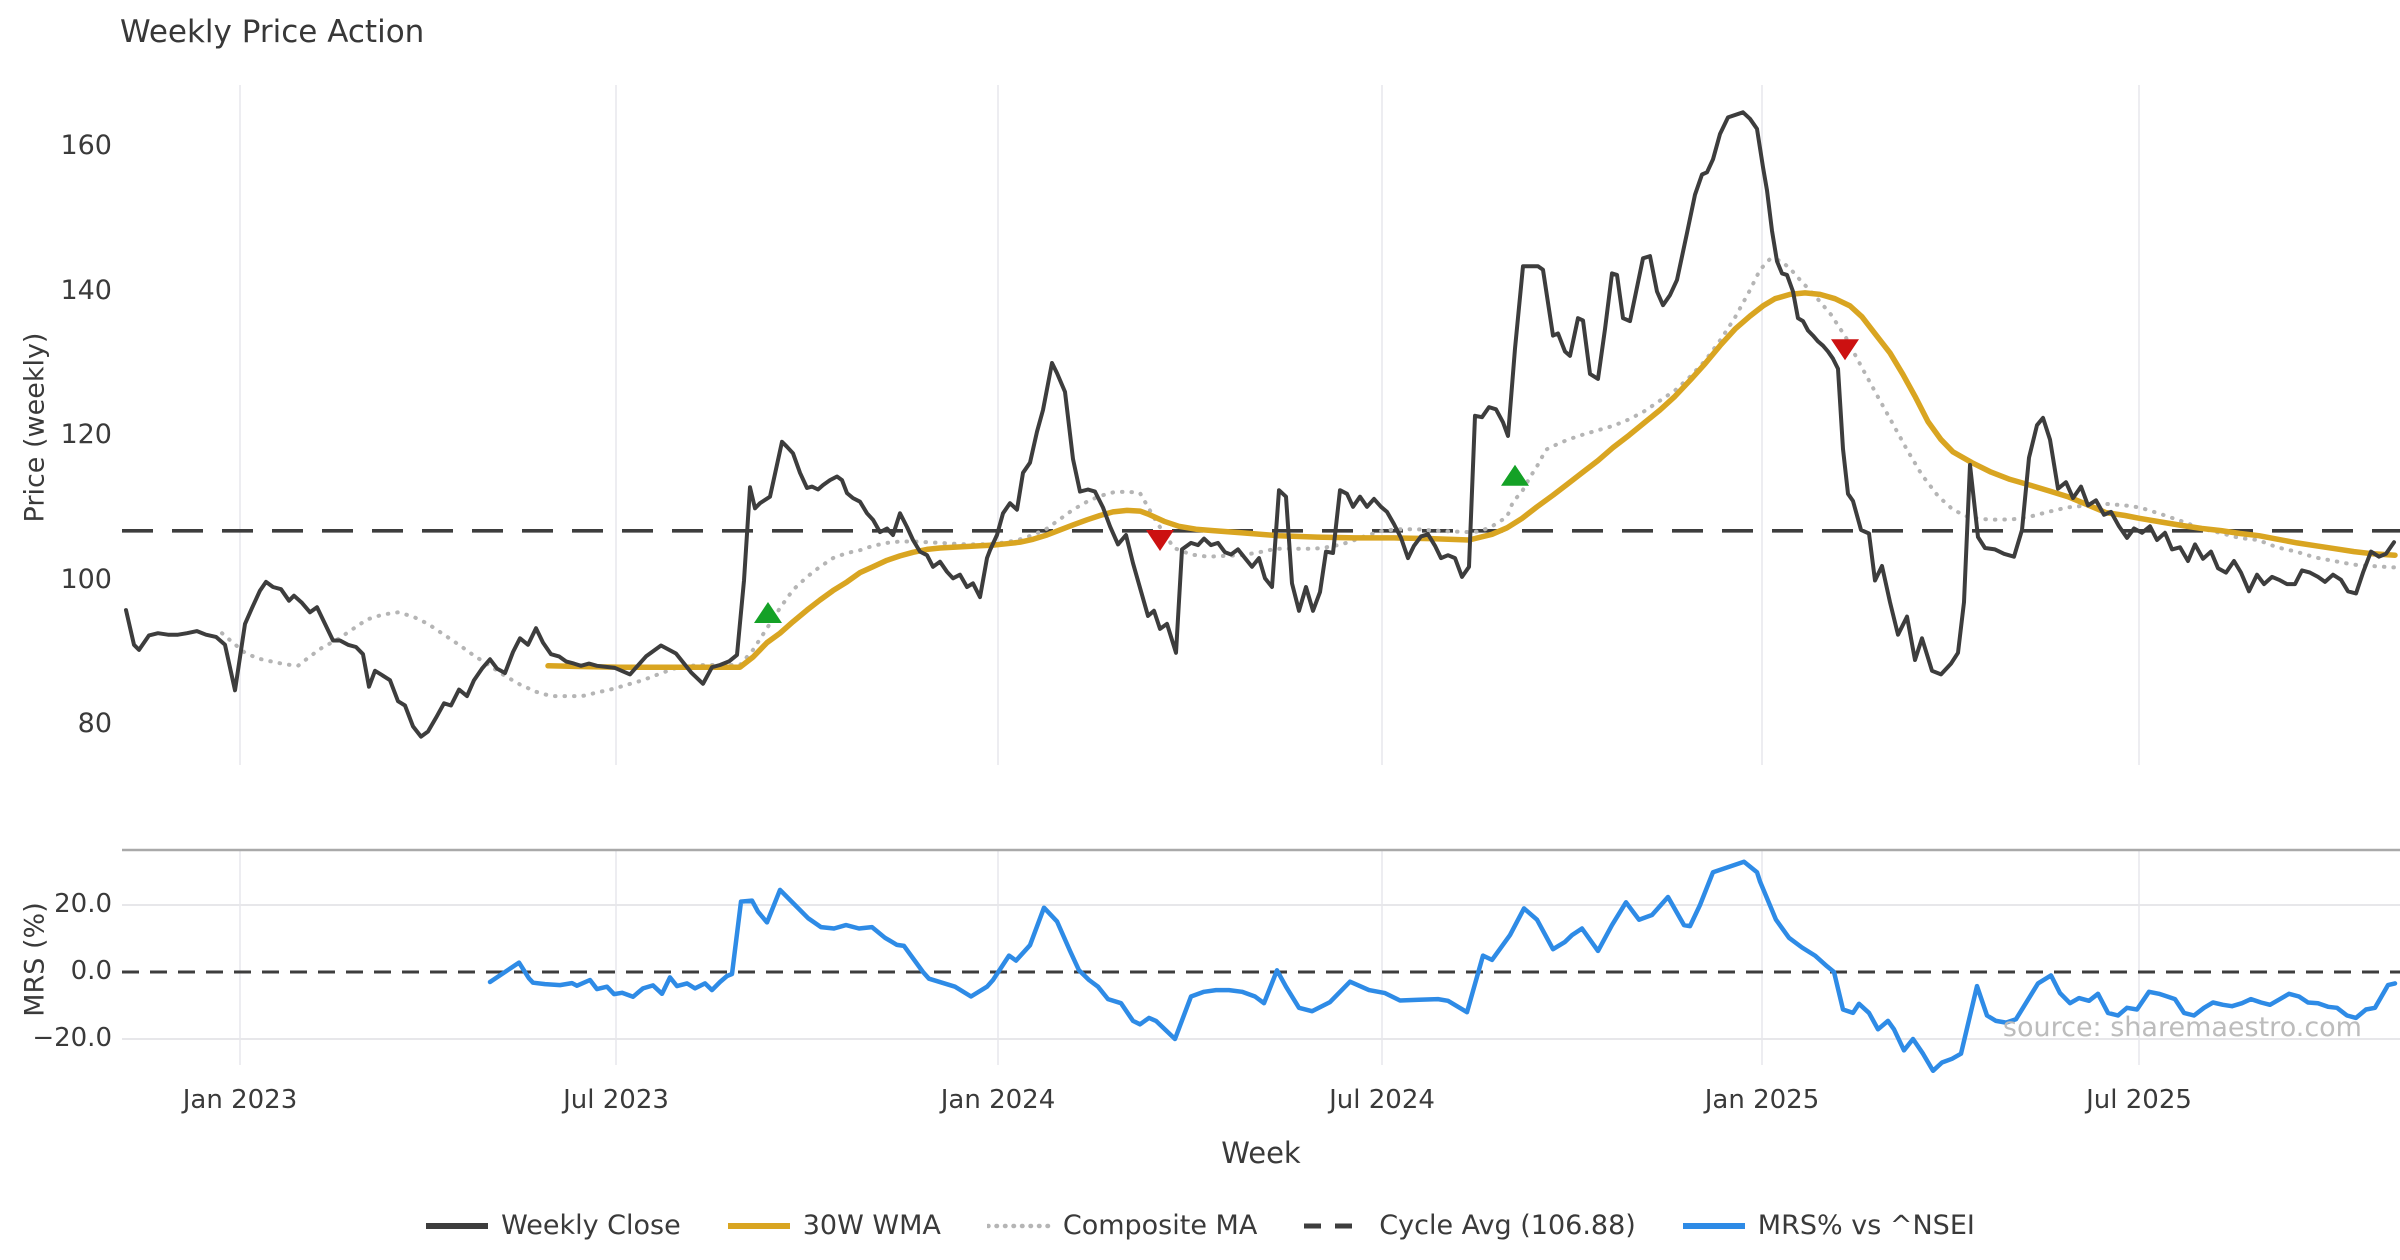 The height and width of the screenshot is (1260, 2400). Describe the element at coordinates (86, 145) in the screenshot. I see `price-y-tick-label: 160` at that location.